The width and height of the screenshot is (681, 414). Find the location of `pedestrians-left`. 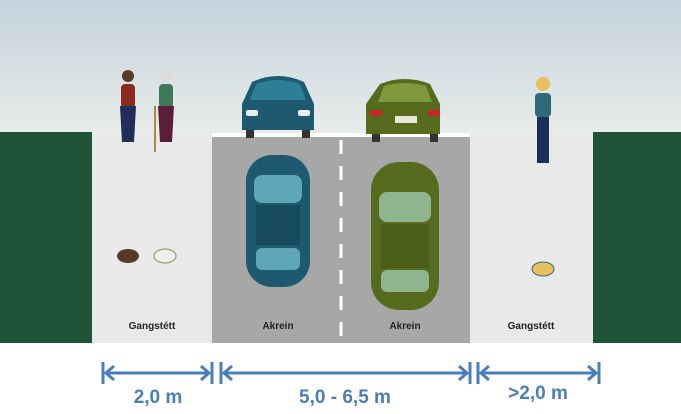

pedestrians-left is located at coordinates (147, 167).